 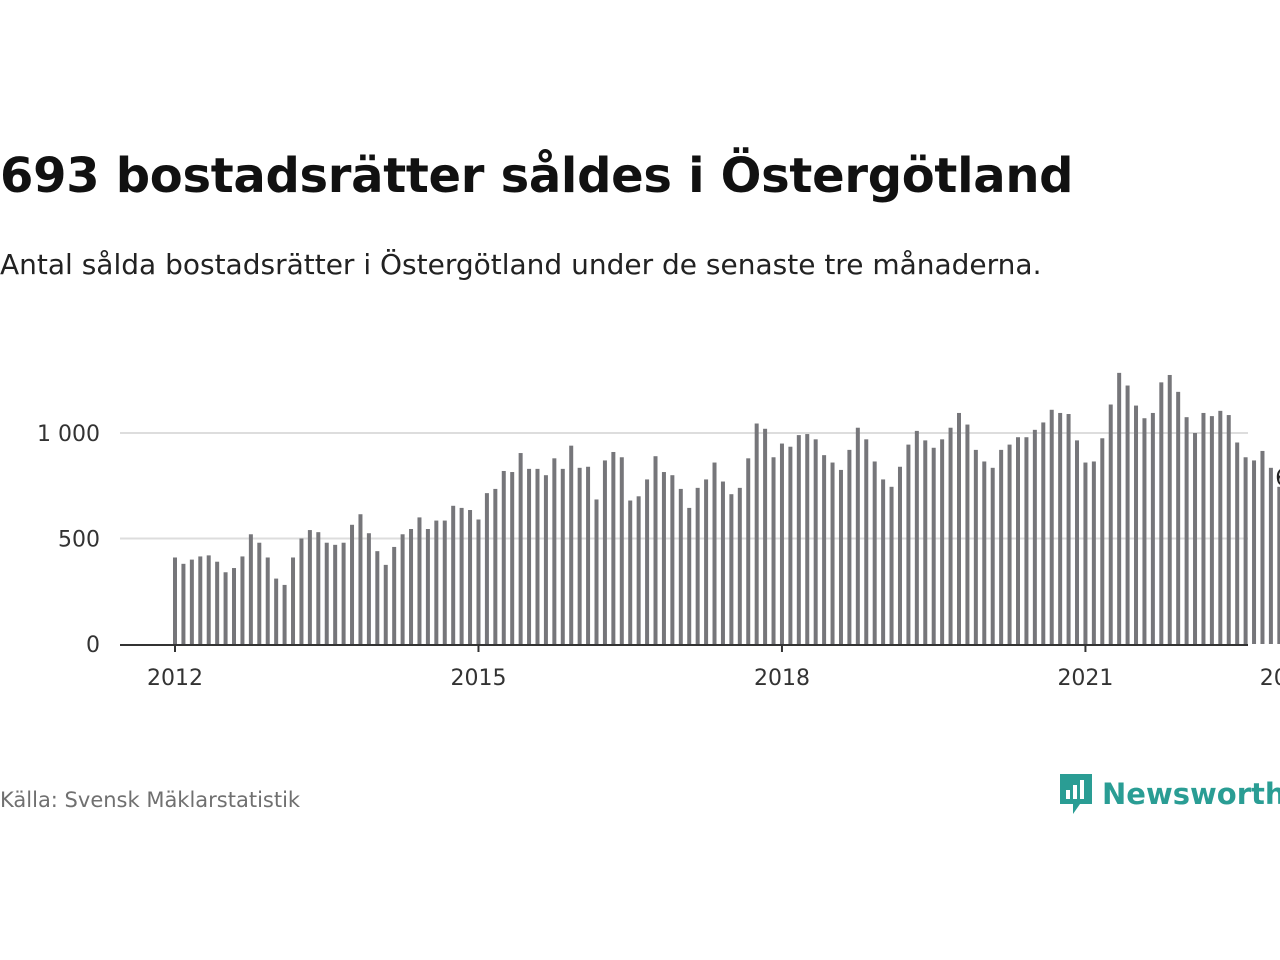 I want to click on data-label: 693, so click(x=1277, y=478).